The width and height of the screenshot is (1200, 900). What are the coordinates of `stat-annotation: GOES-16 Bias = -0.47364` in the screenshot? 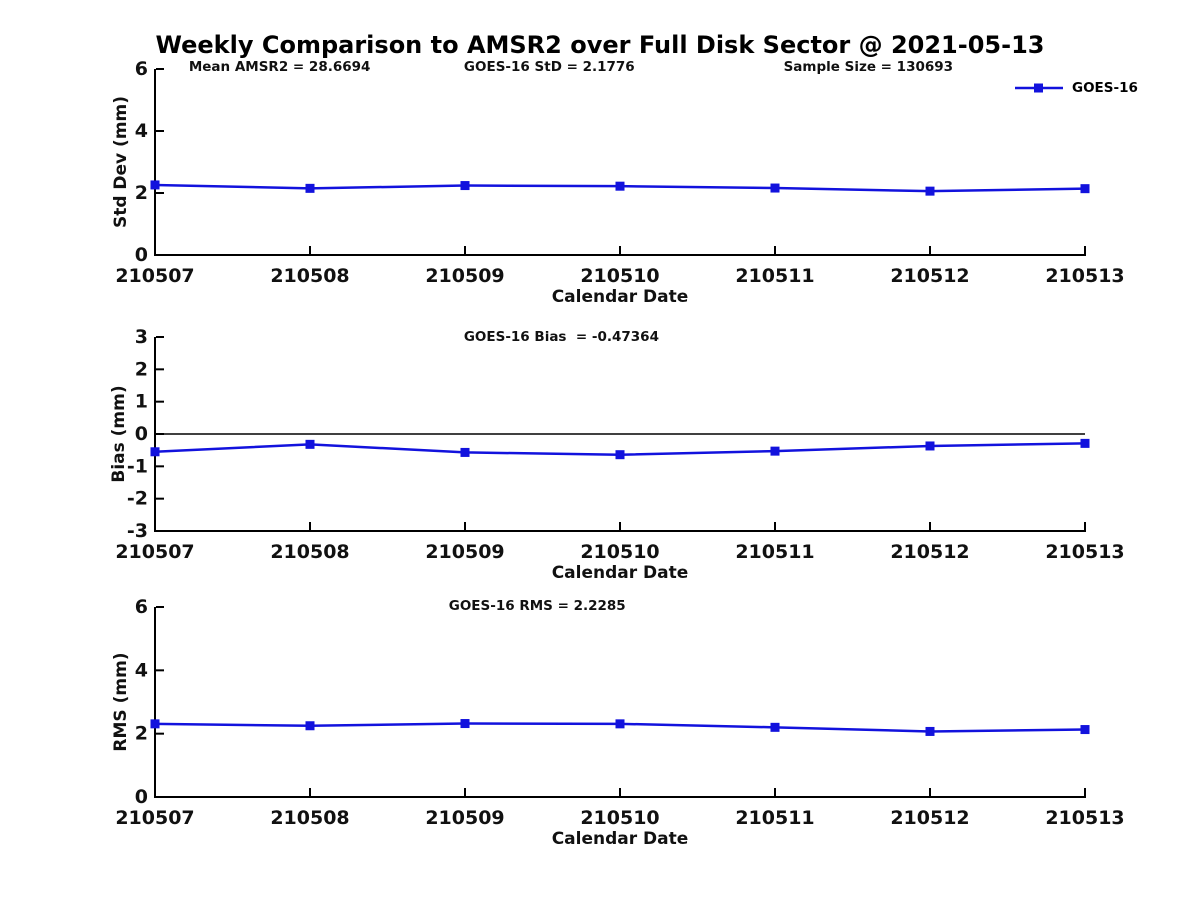 It's located at (561, 337).